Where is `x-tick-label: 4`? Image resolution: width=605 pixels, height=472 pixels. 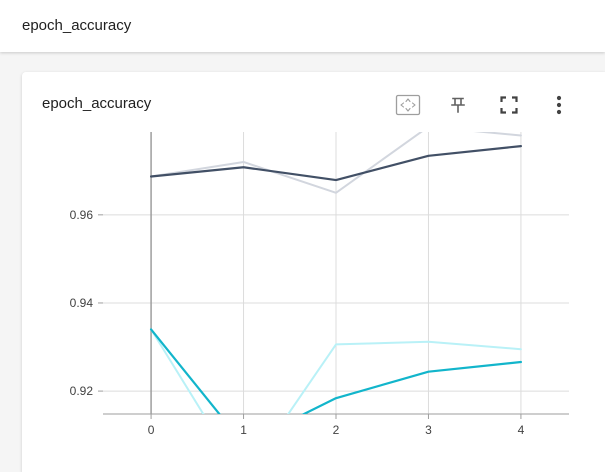 x-tick-label: 4 is located at coordinates (521, 430).